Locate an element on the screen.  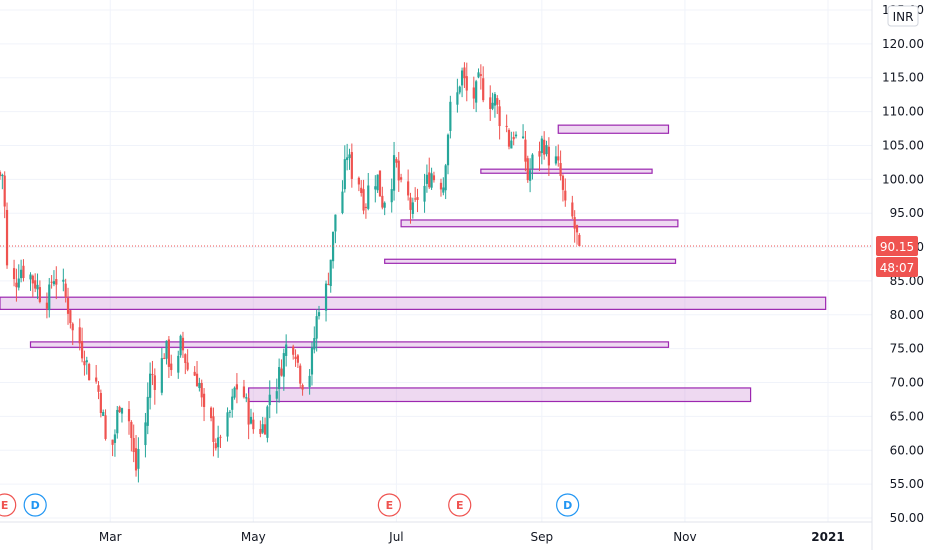
price-tick-label: 80.00 is located at coordinates (907, 315).